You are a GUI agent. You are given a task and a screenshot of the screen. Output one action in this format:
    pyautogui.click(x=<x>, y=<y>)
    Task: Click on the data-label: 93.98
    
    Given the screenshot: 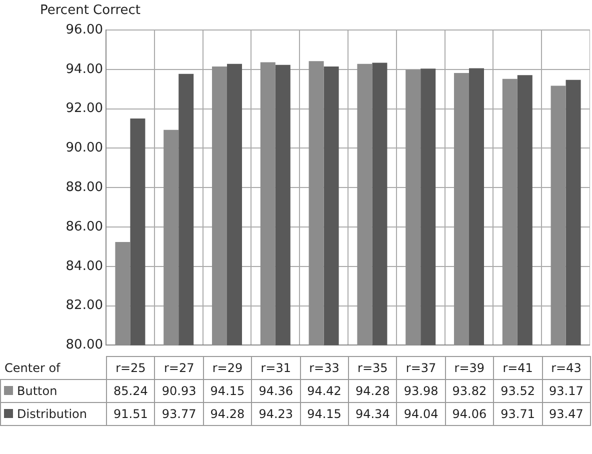 What is the action you would take?
    pyautogui.click(x=421, y=391)
    